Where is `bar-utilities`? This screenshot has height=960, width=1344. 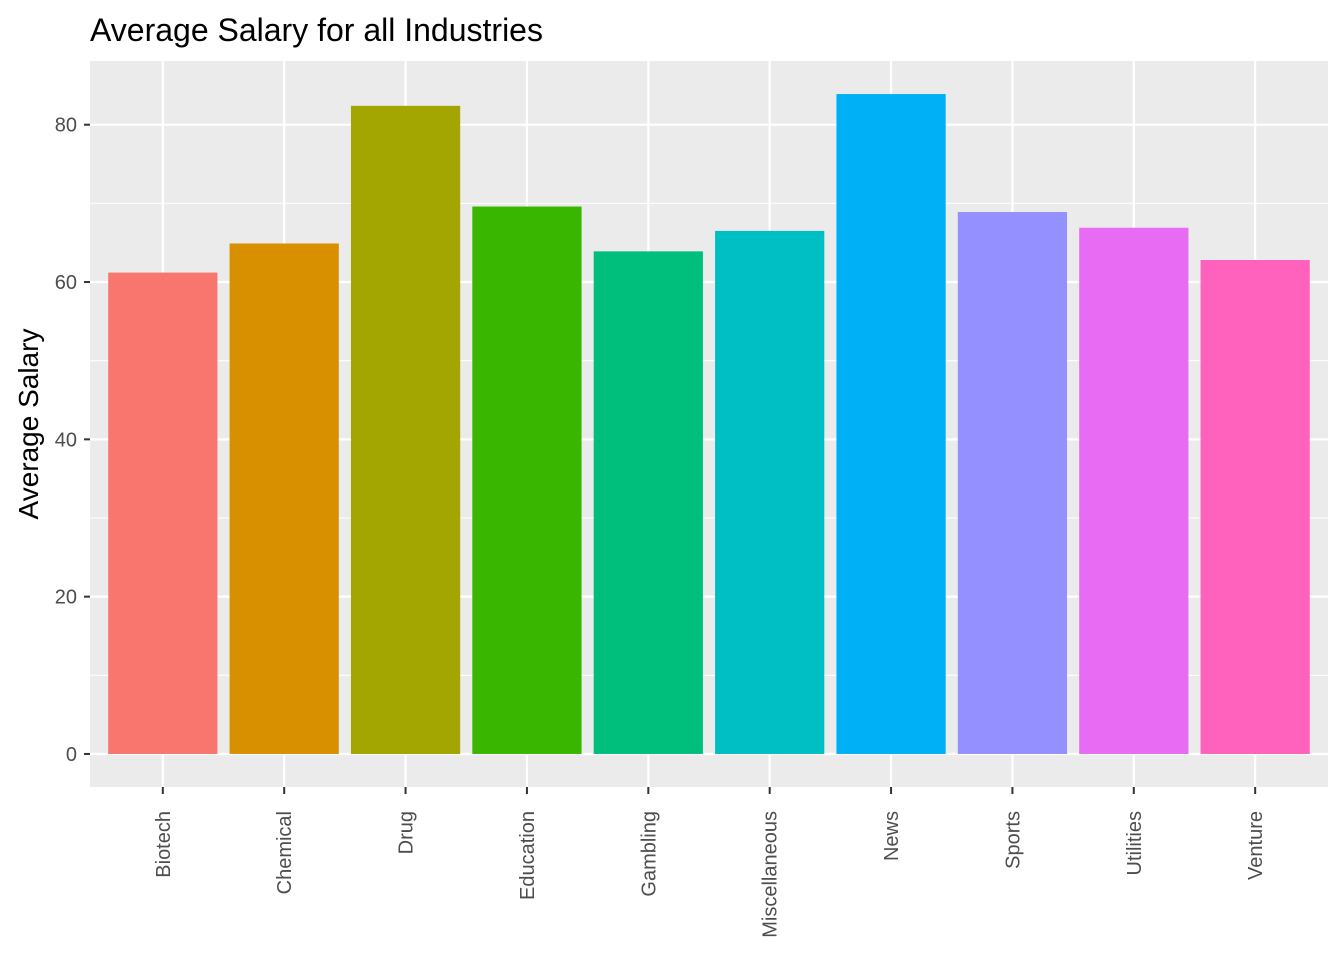
bar-utilities is located at coordinates (1134, 490).